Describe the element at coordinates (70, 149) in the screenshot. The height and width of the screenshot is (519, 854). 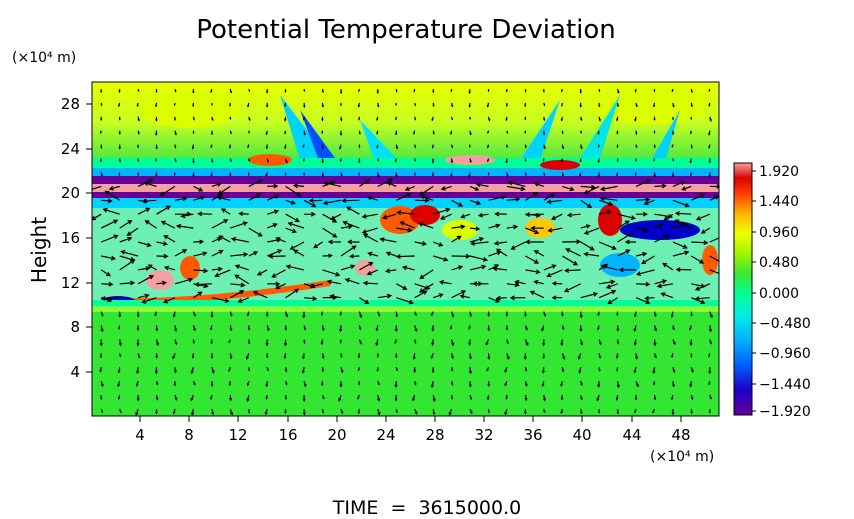
I see `y-tick-label: 24` at that location.